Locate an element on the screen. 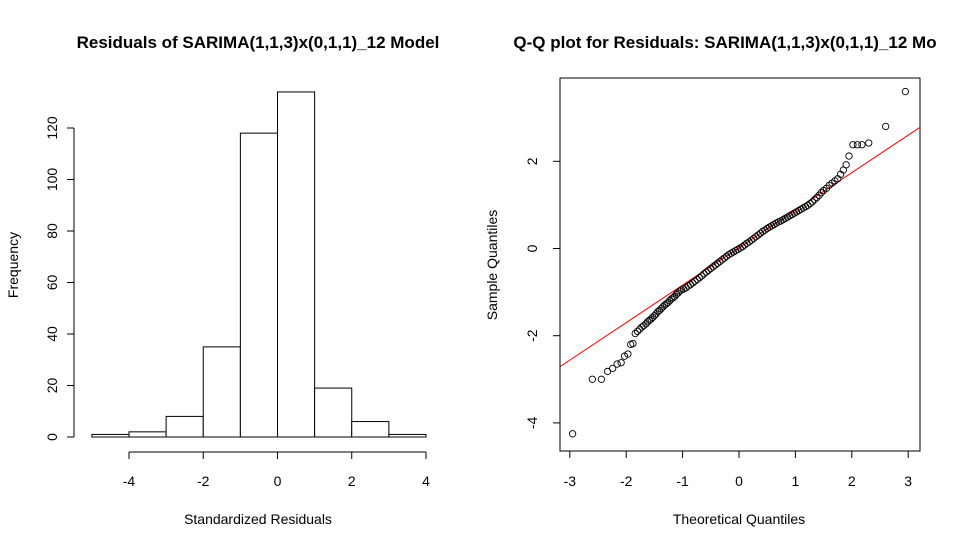 The height and width of the screenshot is (549, 960). histogram-y-tick-label: 100 is located at coordinates (52, 180).